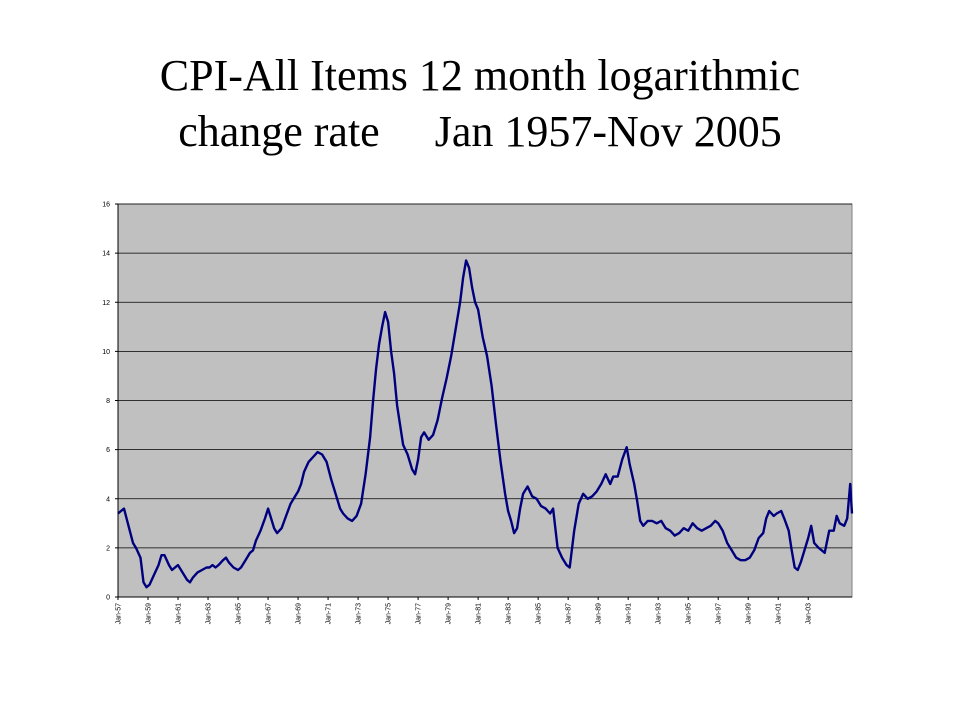 The image size is (960, 720). What do you see at coordinates (449, 614) in the screenshot?
I see `x-tick-label: Jan-79` at bounding box center [449, 614].